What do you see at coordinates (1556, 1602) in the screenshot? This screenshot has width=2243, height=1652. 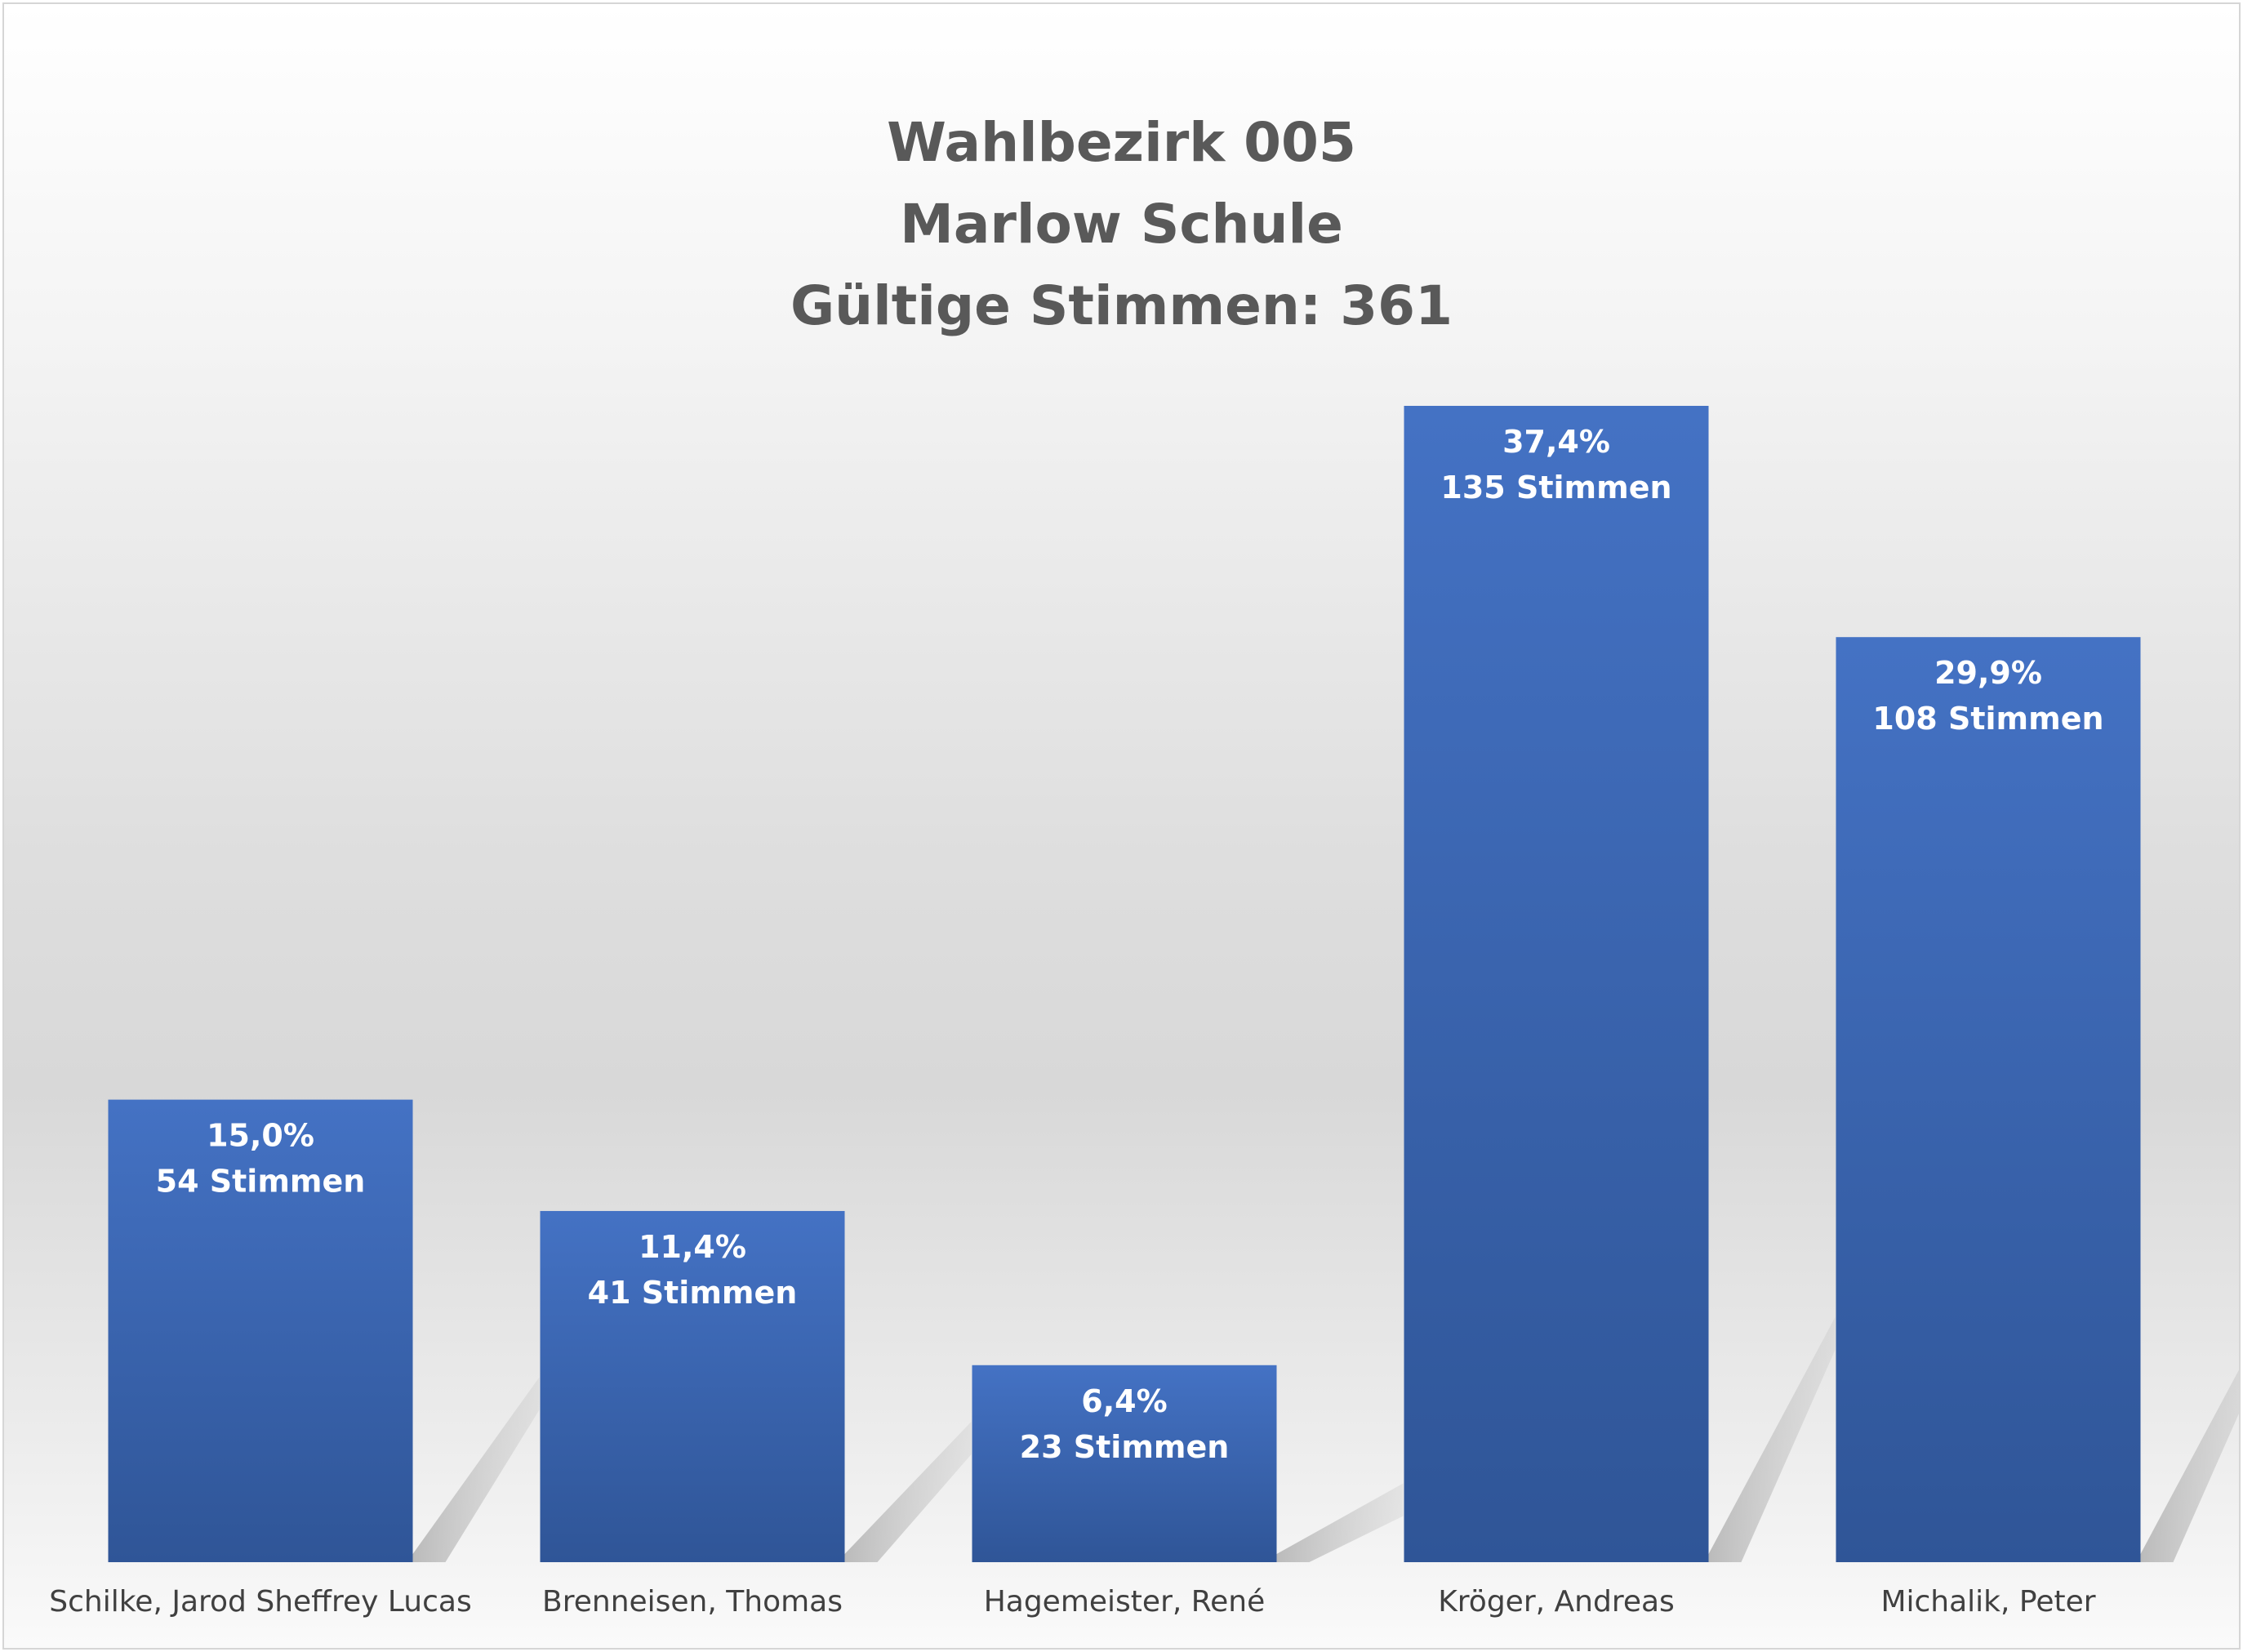 I see `category-label: Kröger, Andreas` at bounding box center [1556, 1602].